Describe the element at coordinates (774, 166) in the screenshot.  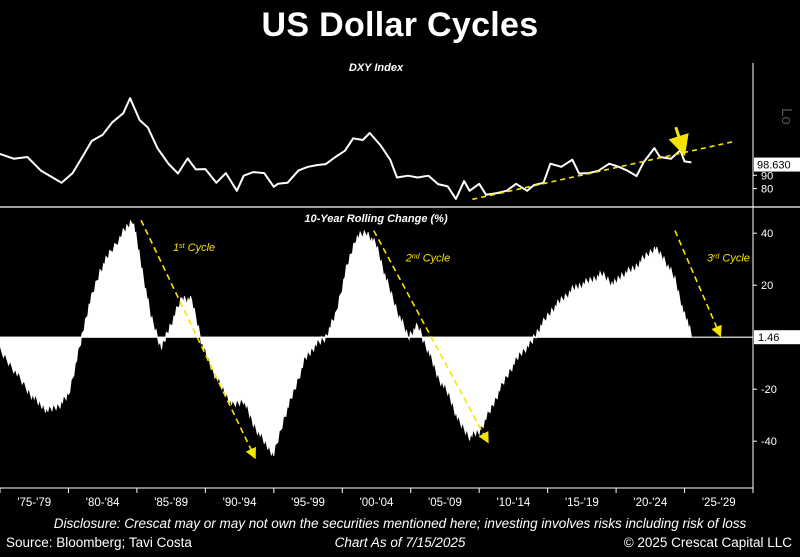
I see `dxy-last-value-label: 98.630` at that location.